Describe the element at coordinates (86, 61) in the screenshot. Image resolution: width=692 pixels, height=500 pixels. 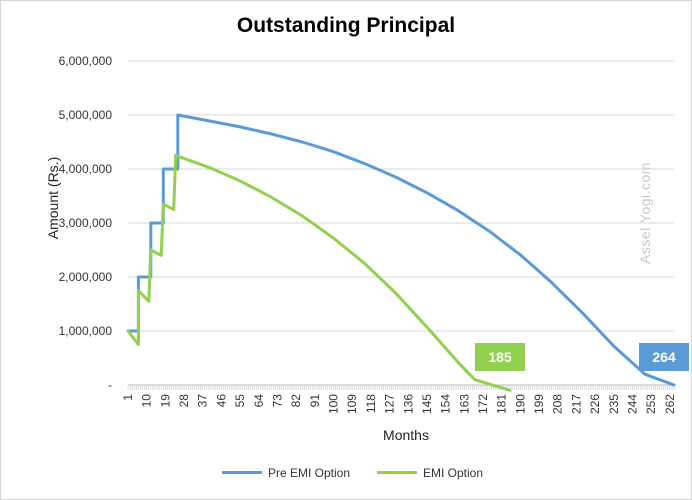
I see `y-tick-label: 6,000,000` at that location.